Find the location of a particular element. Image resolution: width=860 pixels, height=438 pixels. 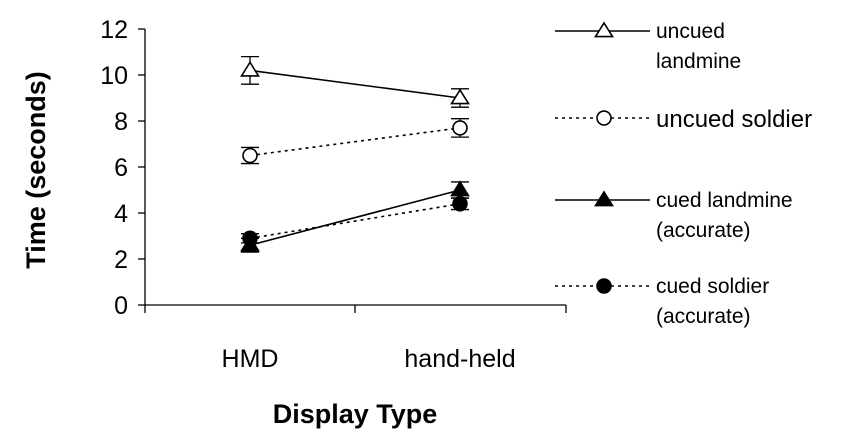

legend-item: cued landmine (accurate) is located at coordinates (674, 215).